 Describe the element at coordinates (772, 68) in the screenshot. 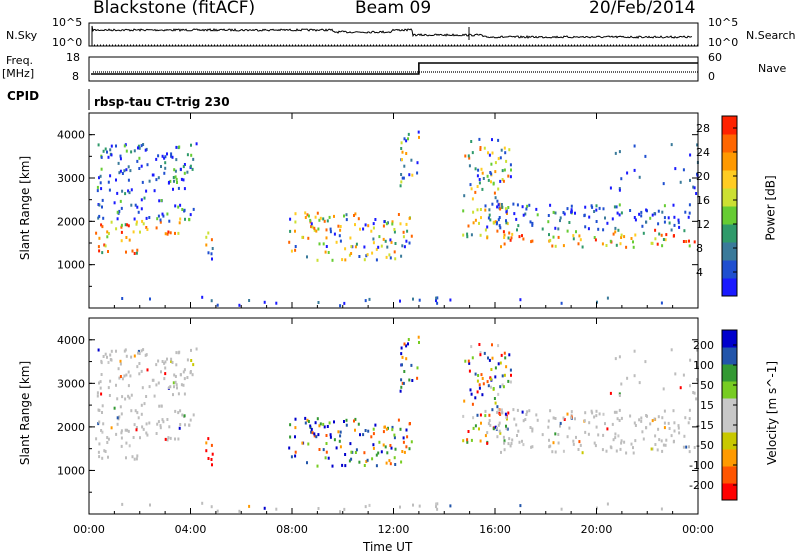

I see `nave-label: Nave` at that location.